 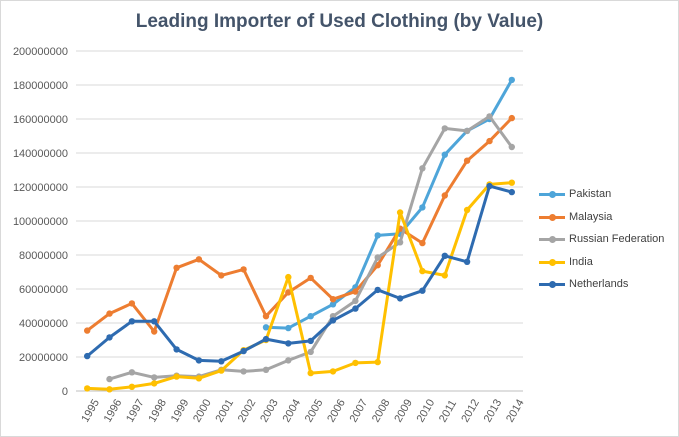 What do you see at coordinates (40, 154) in the screenshot?
I see `y-tick-label: 140000000` at bounding box center [40, 154].